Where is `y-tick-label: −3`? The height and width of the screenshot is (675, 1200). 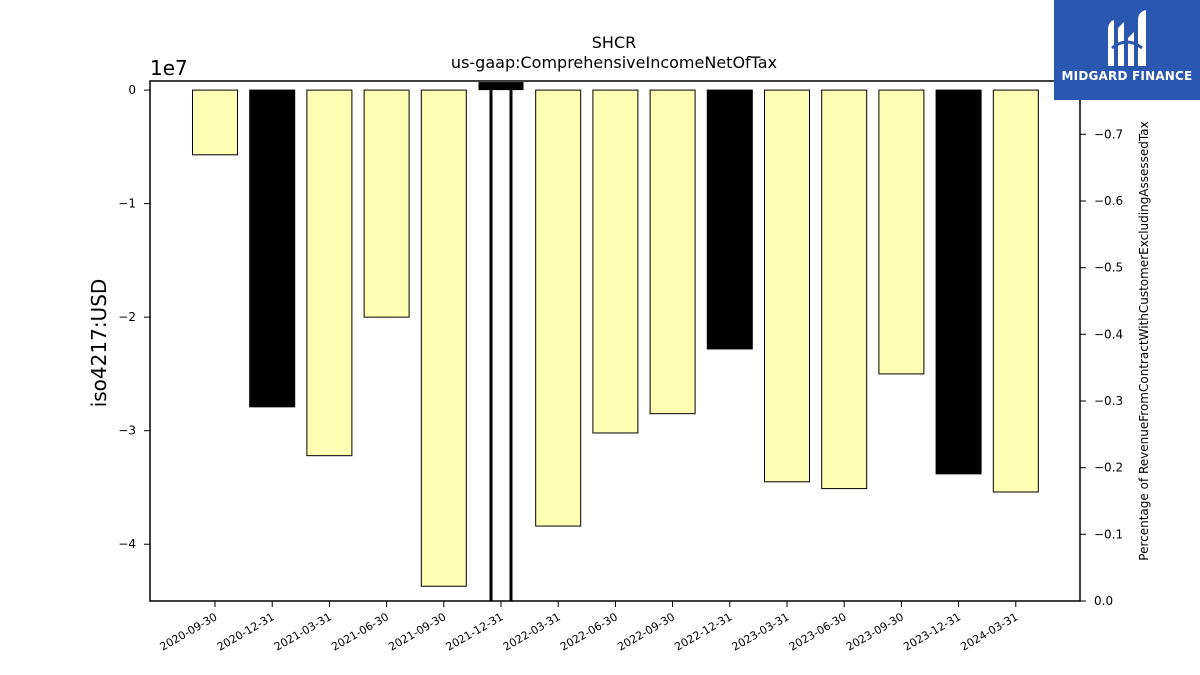
y-tick-label: −3 is located at coordinates (127, 431).